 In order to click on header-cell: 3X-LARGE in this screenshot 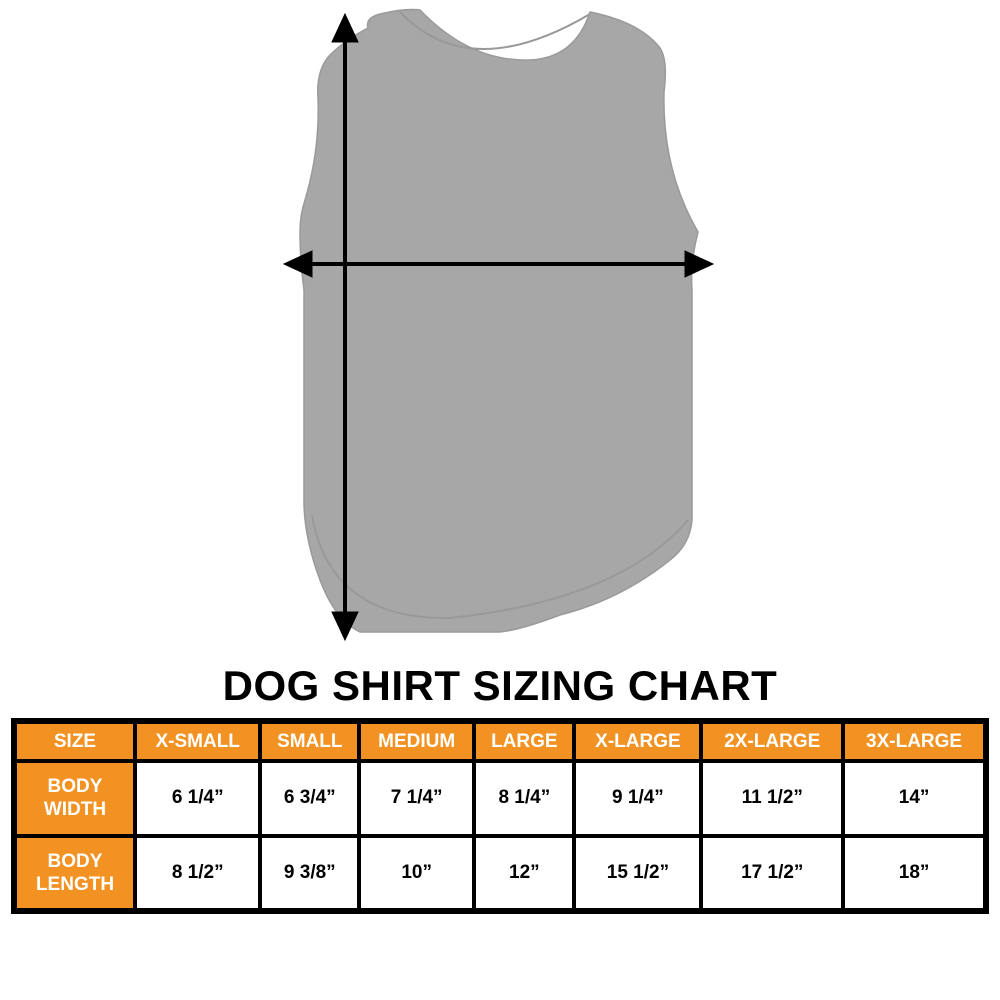, I will do `click(914, 742)`.